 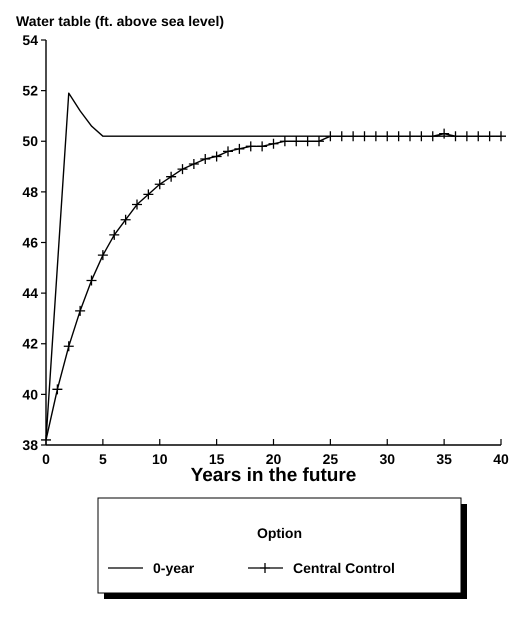 I want to click on y-tick-label: 46, so click(x=30, y=242).